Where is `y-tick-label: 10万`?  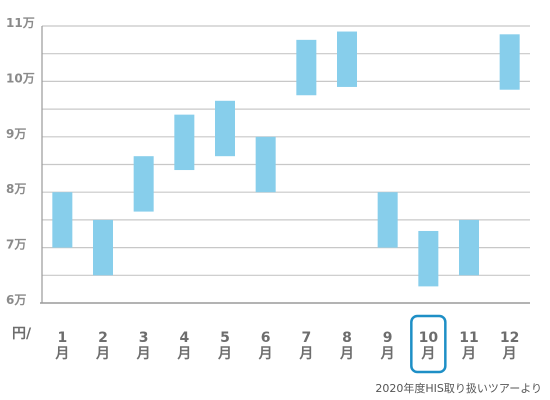
y-tick-label: 10万 is located at coordinates (20, 78).